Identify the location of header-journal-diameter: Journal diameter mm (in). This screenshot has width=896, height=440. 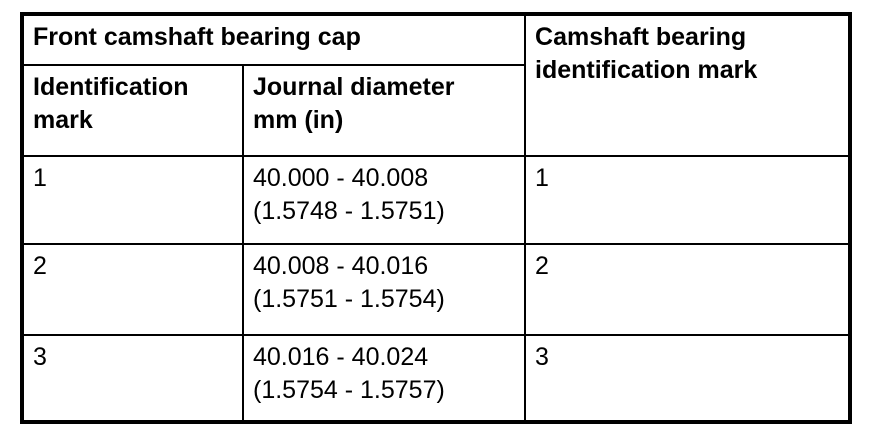
(384, 110).